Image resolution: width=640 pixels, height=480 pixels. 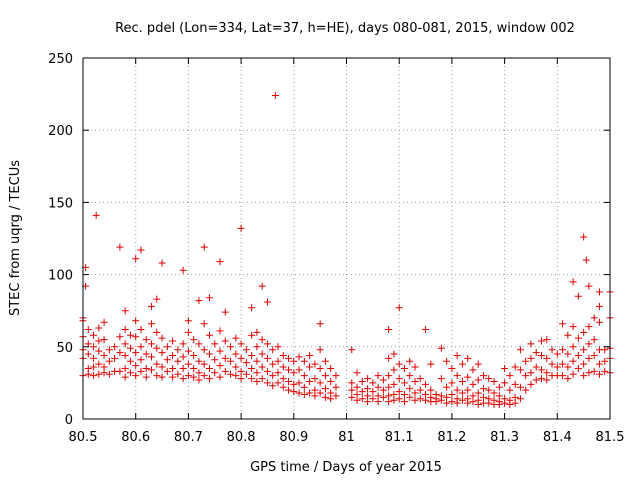 What do you see at coordinates (399, 437) in the screenshot?
I see `x-tick-label: 81.1` at bounding box center [399, 437].